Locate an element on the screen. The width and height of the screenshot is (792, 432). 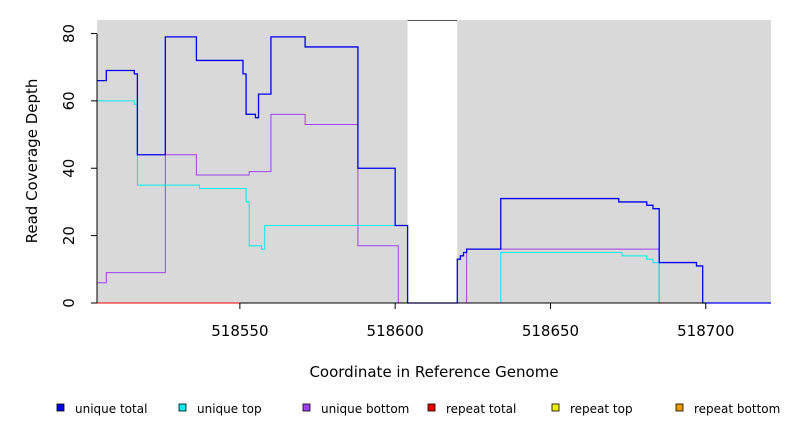
legend-label: unique total is located at coordinates (111, 409).